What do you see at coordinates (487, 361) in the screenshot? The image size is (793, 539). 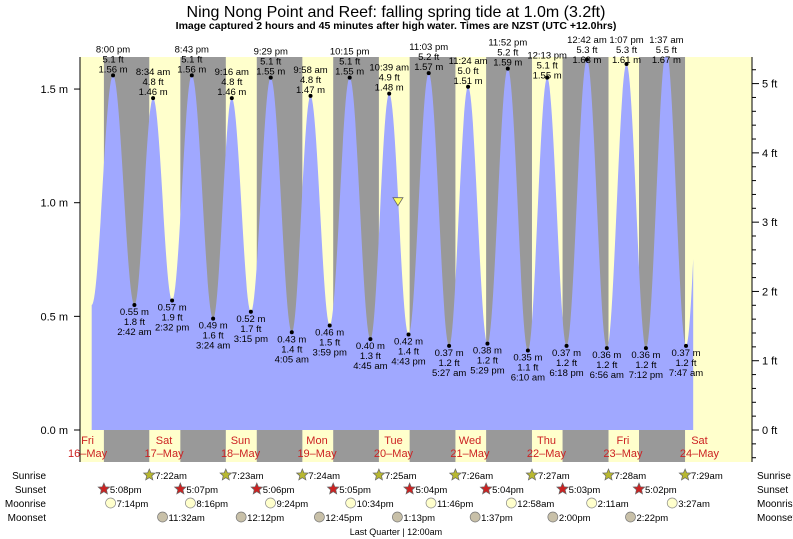 I see `tide-label-text: 0.38 m1.2 ft5:29 pm` at bounding box center [487, 361].